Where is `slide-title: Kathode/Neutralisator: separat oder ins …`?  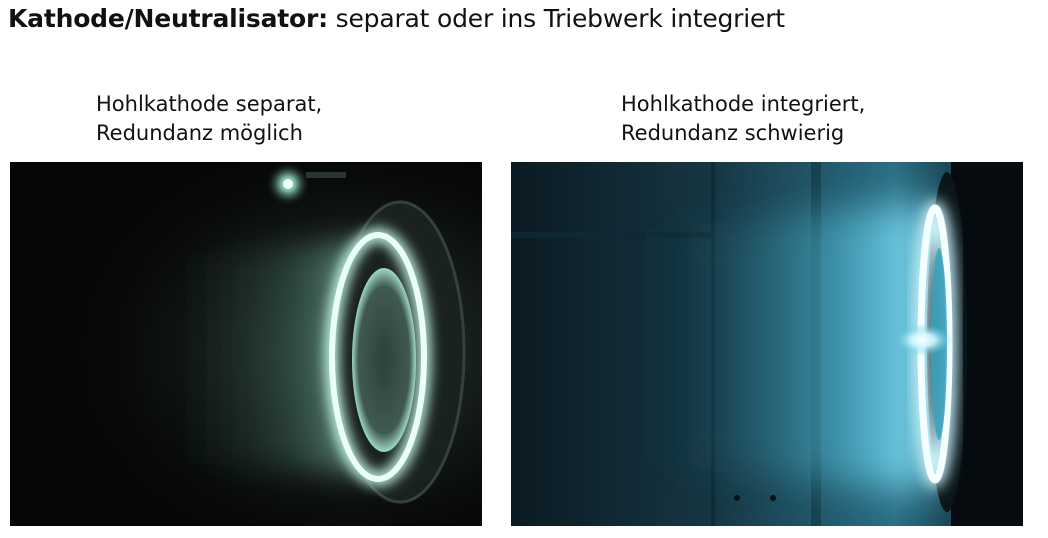 slide-title: Kathode/Neutralisator: separat oder ins … is located at coordinates (396, 19).